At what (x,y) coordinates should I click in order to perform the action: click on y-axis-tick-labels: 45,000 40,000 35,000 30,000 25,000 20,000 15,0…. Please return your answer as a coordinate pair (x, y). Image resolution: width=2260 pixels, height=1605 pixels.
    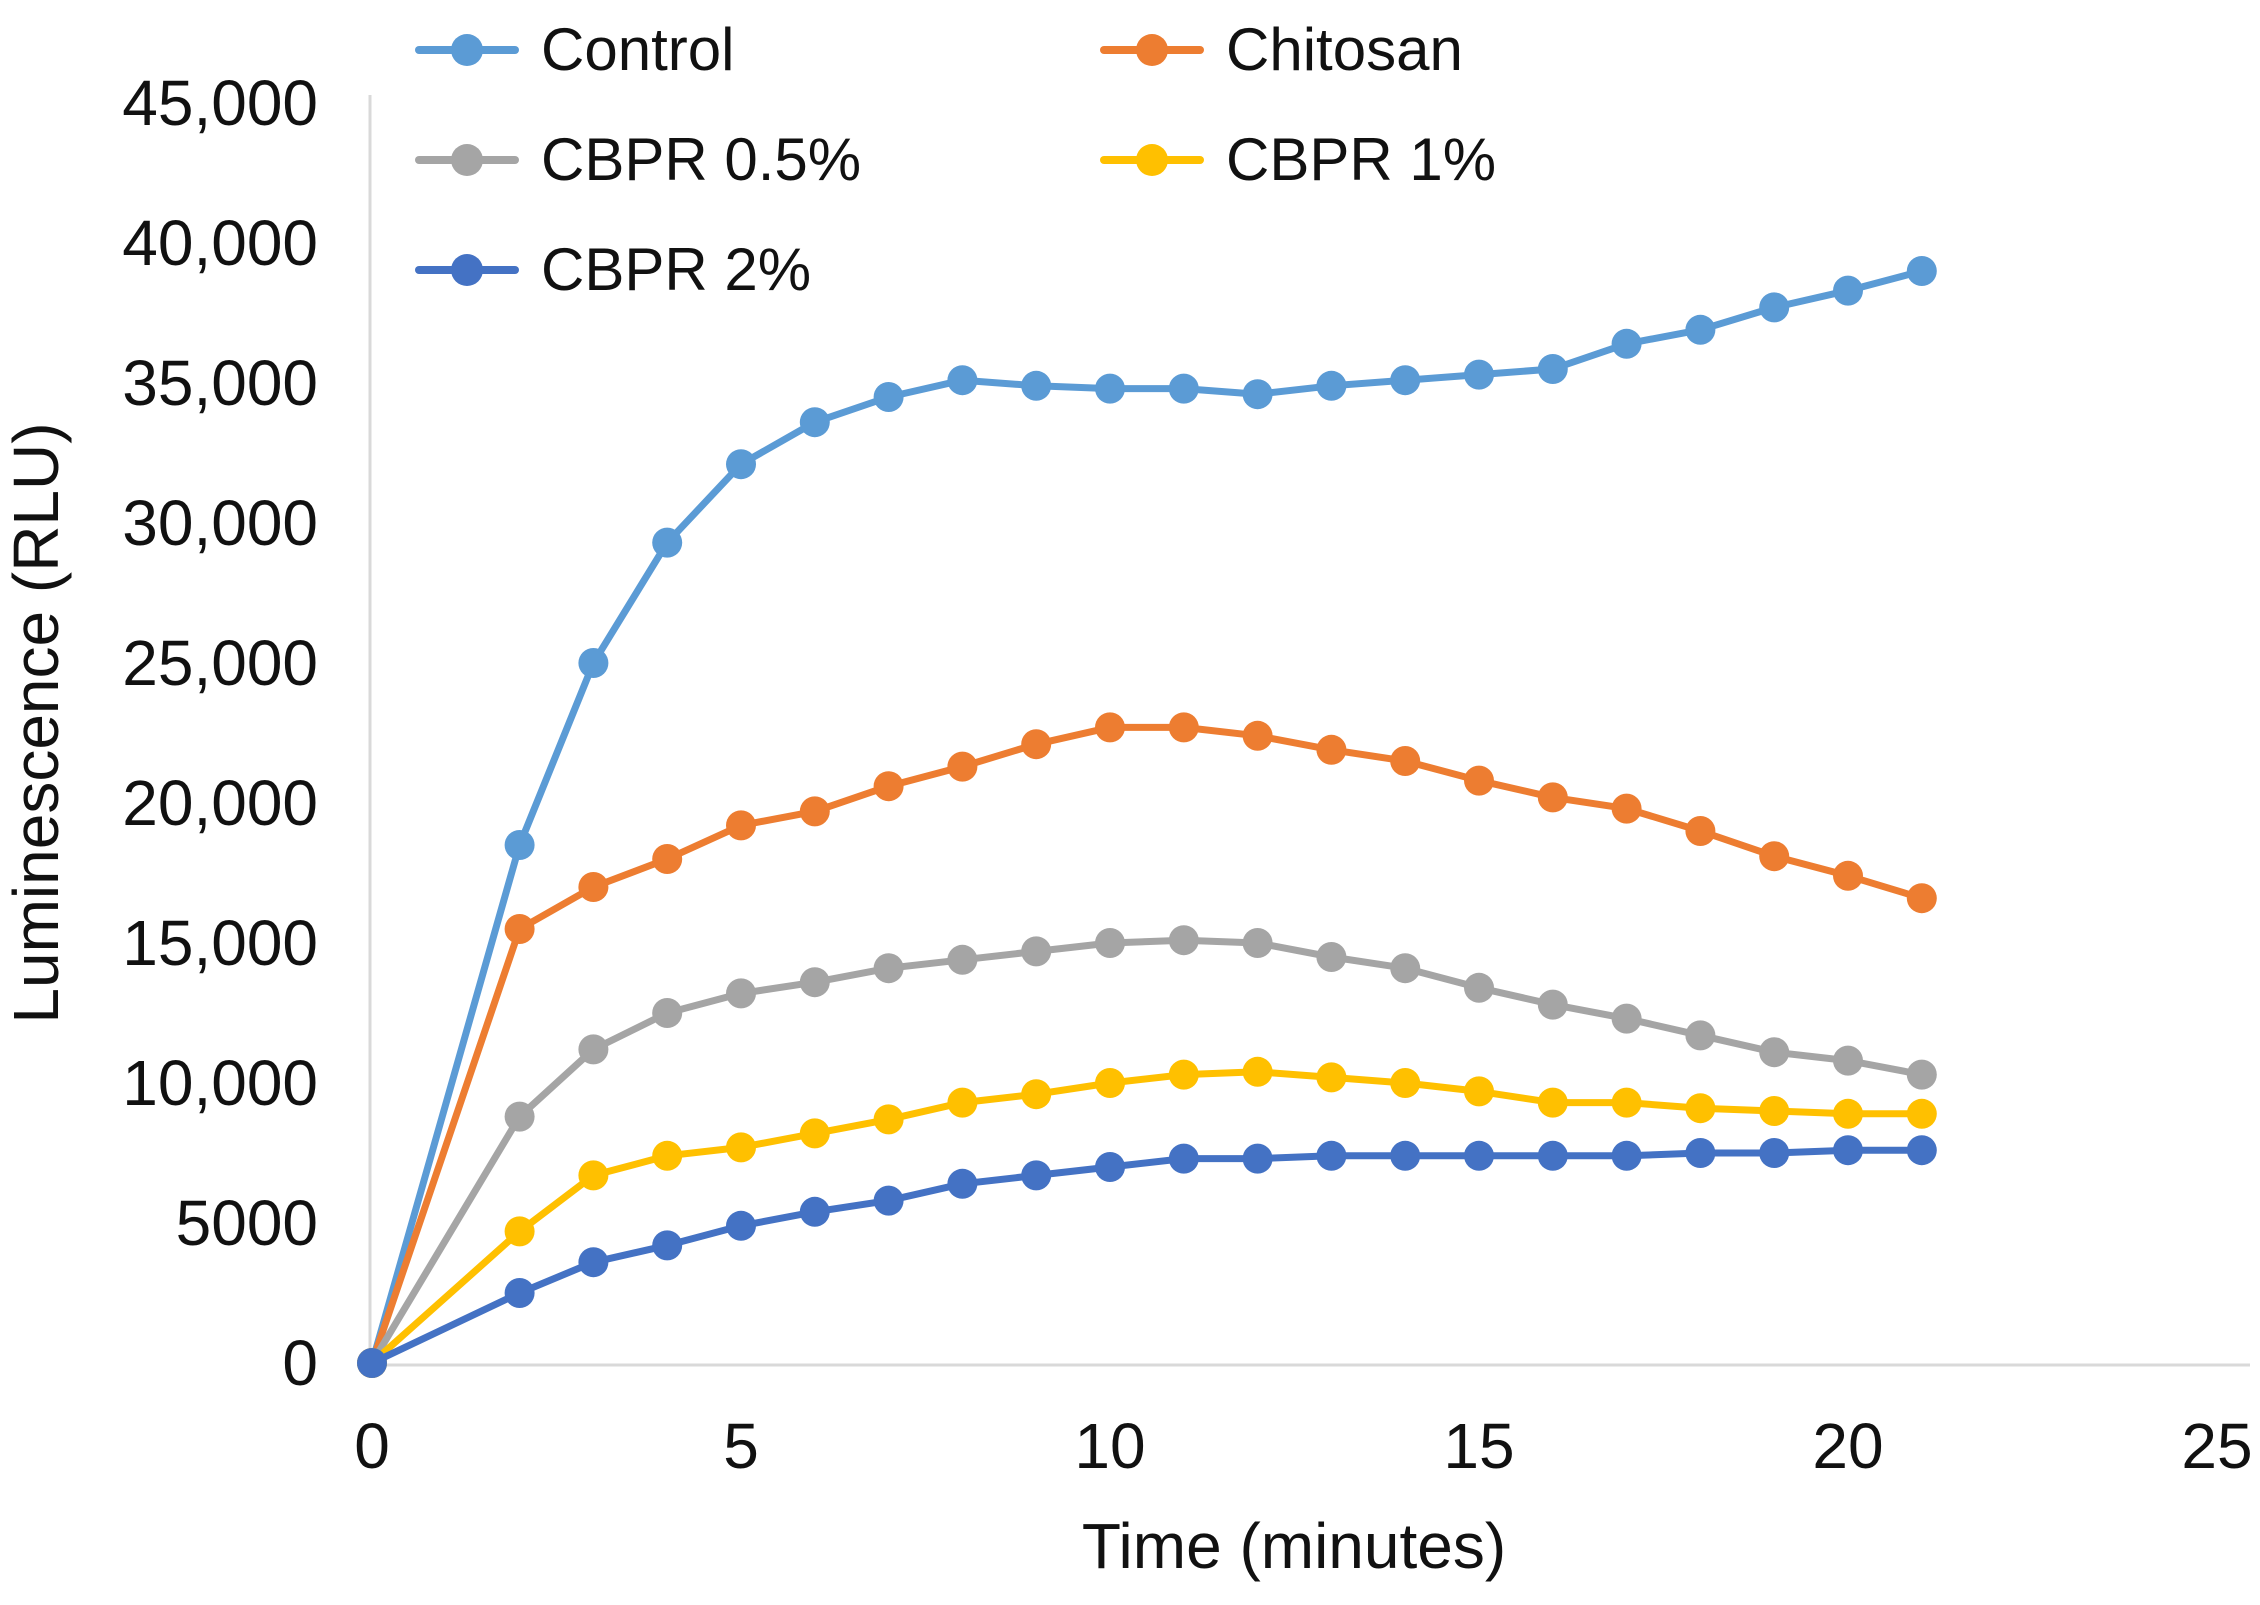
    Looking at the image, I should click on (220, 733).